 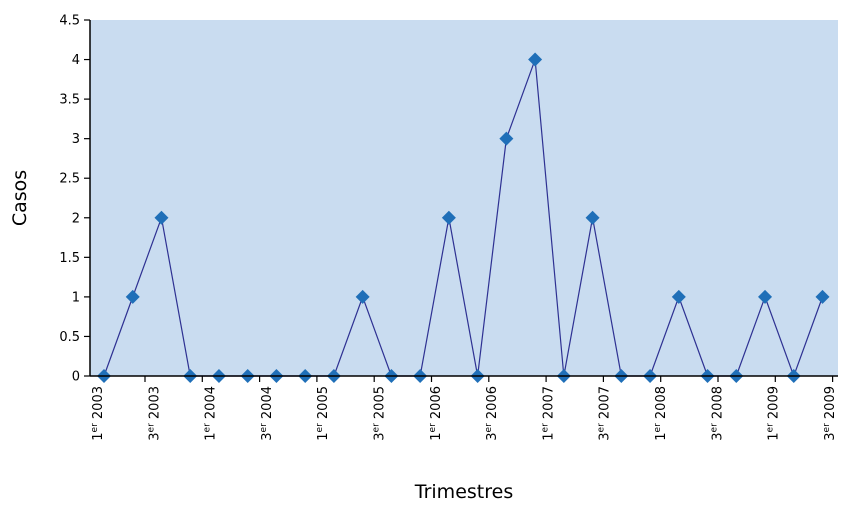 What do you see at coordinates (20, 198) in the screenshot?
I see `y-axis-title: Casos` at bounding box center [20, 198].